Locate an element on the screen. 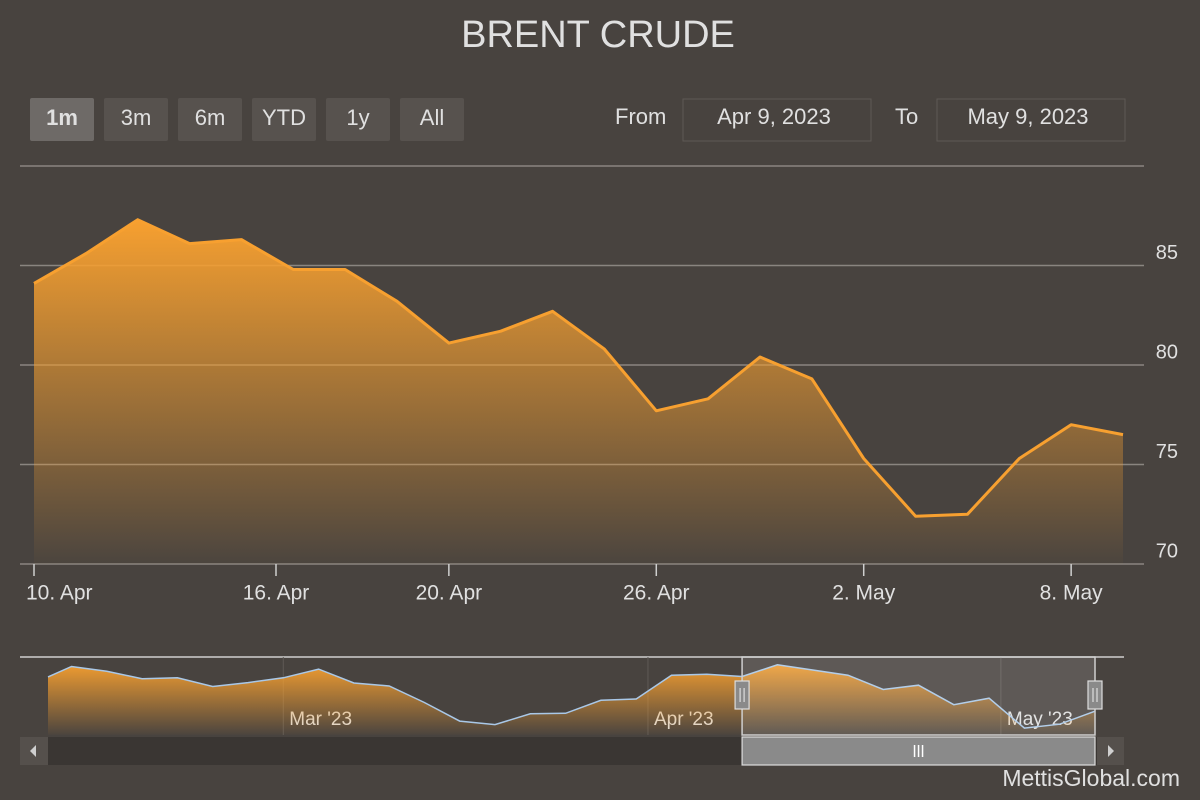 The image size is (1200, 800). credit: MettisGlobal.com is located at coordinates (1091, 778).